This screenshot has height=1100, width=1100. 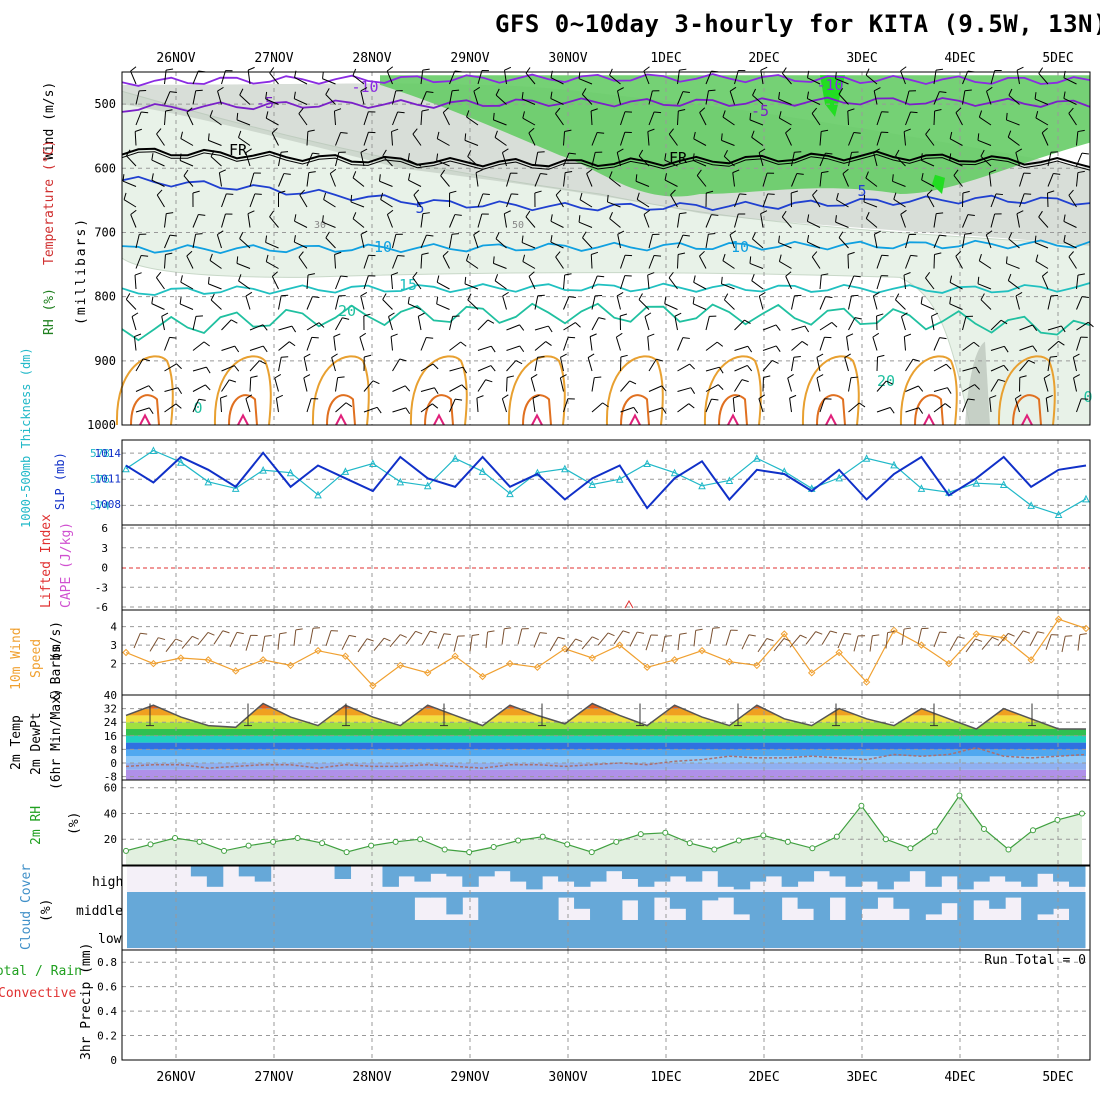 I want to click on p4-y-tick: 3, so click(x=113, y=645).